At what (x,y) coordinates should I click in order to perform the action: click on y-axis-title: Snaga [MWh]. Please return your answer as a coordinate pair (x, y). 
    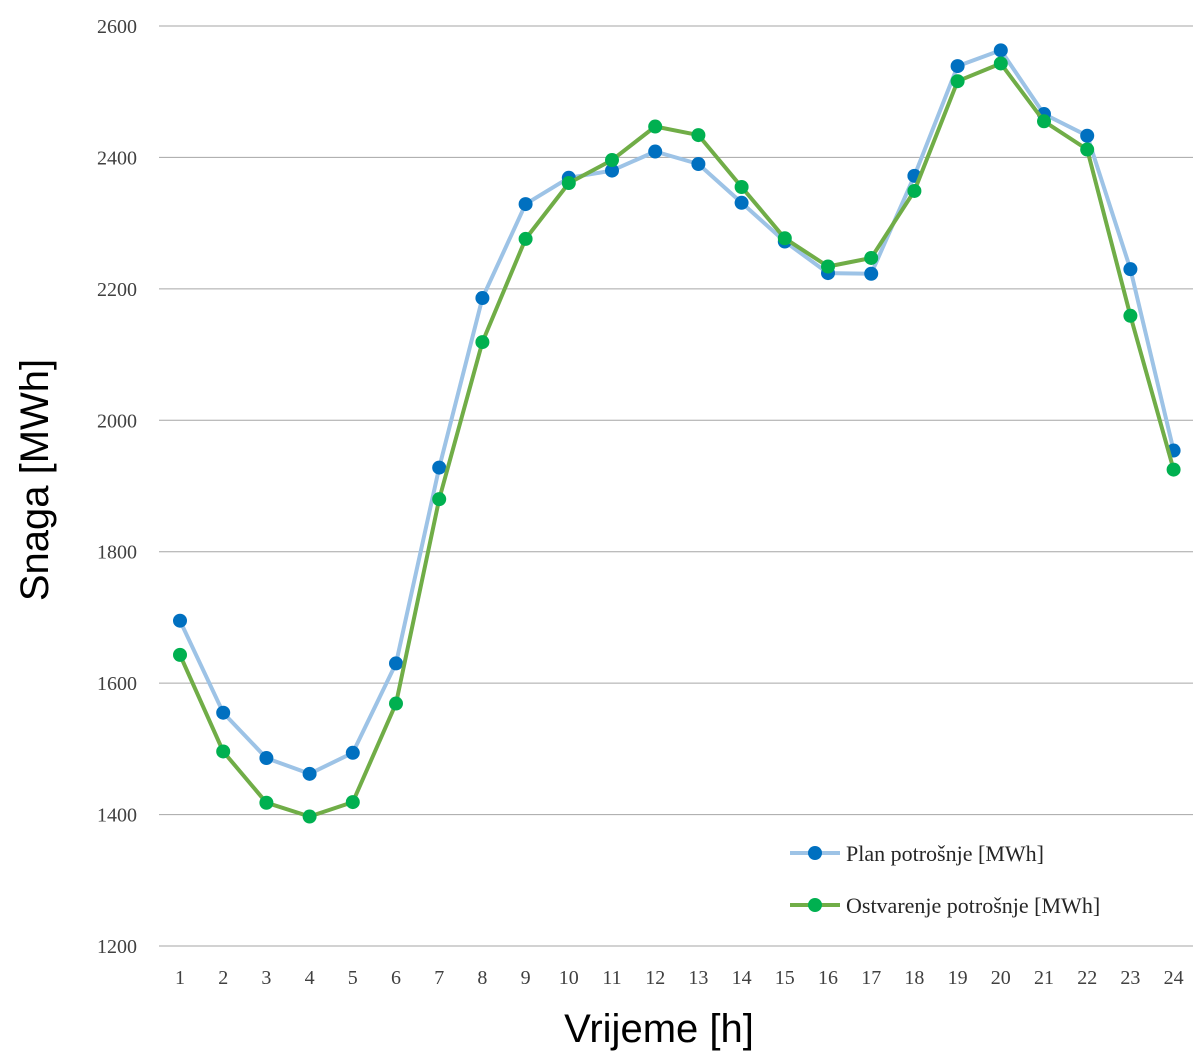
    Looking at the image, I should click on (35, 480).